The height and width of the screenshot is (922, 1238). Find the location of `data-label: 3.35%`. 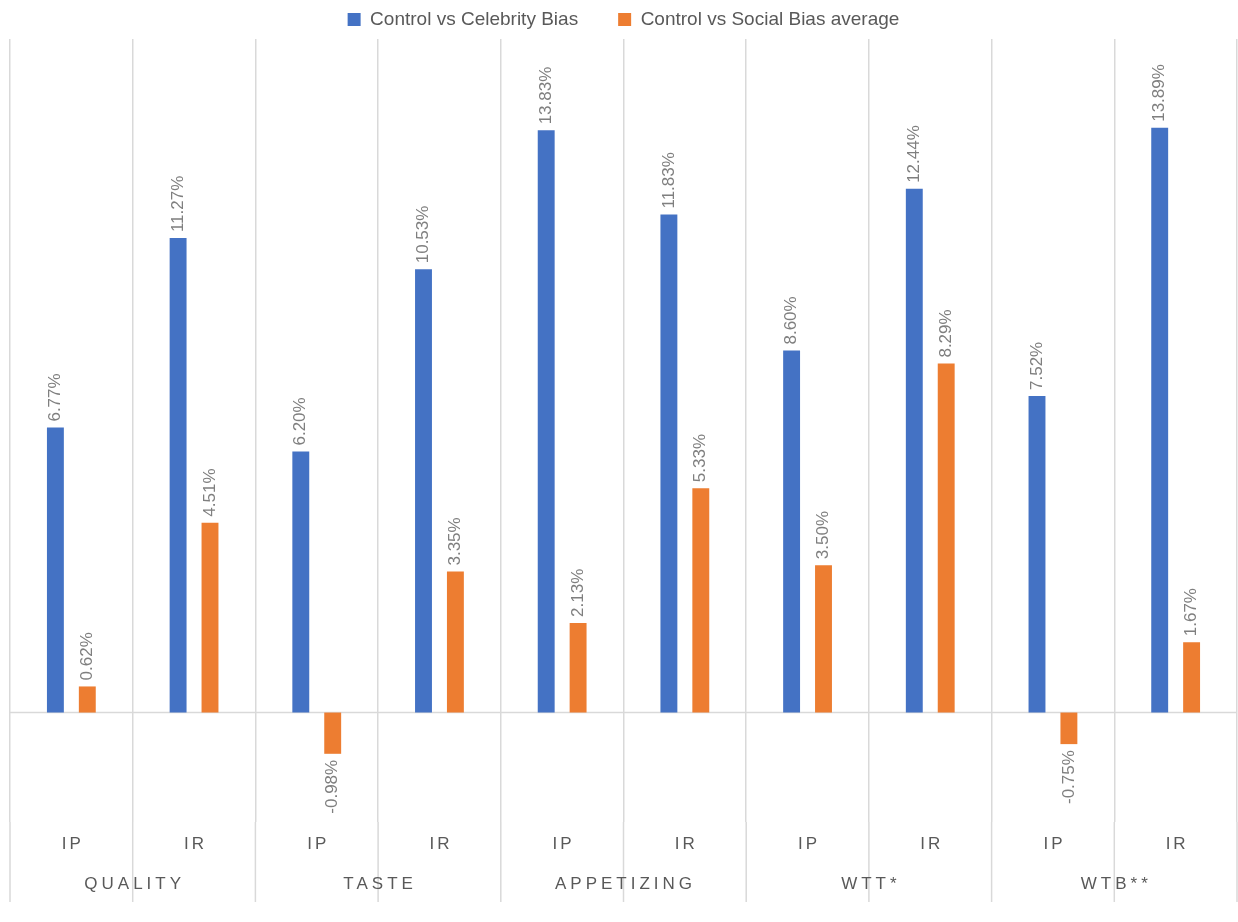

data-label: 3.35% is located at coordinates (455, 541).